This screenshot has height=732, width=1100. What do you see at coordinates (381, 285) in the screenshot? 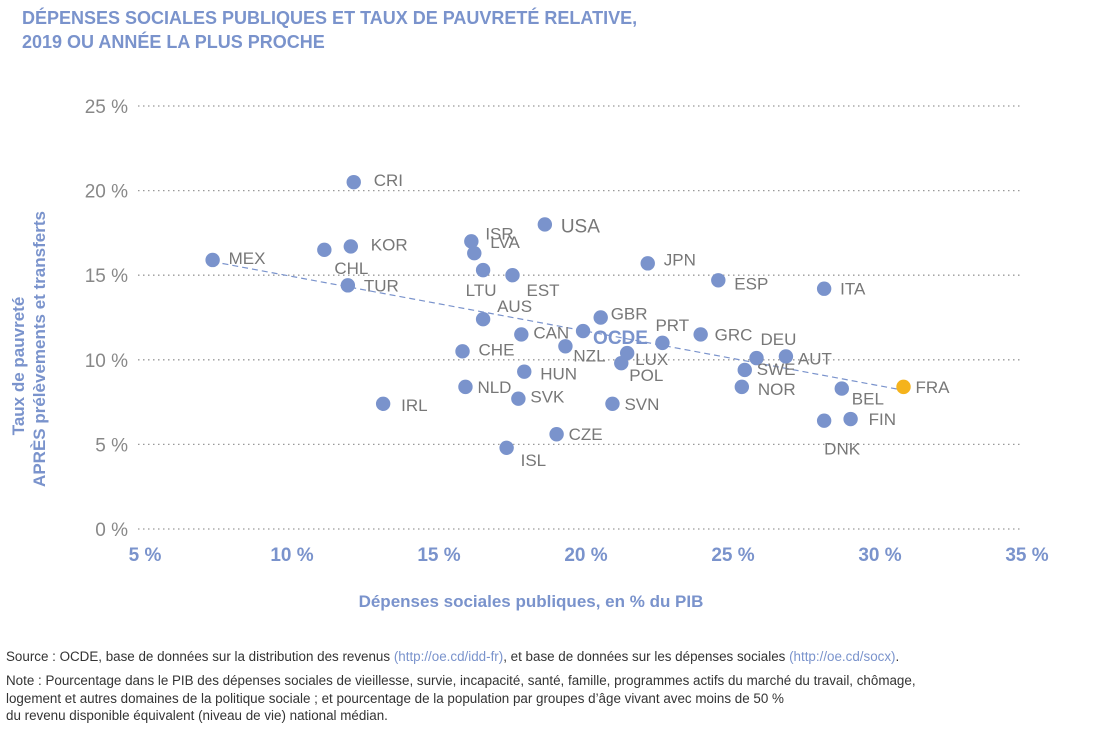
I see `point-label-tur: TUR` at bounding box center [381, 285].